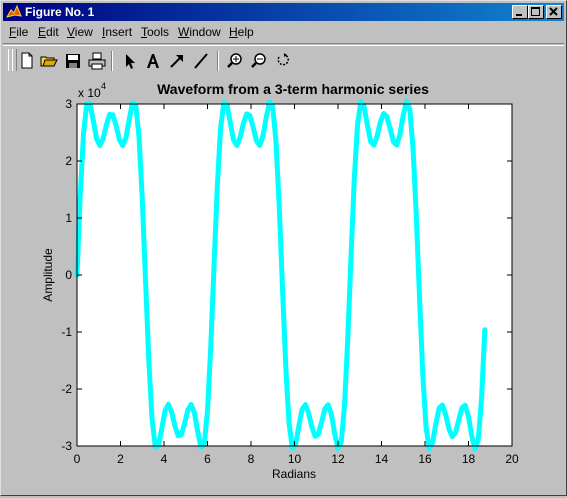  Describe the element at coordinates (295, 459) in the screenshot. I see `x-tick-label: 10` at that location.